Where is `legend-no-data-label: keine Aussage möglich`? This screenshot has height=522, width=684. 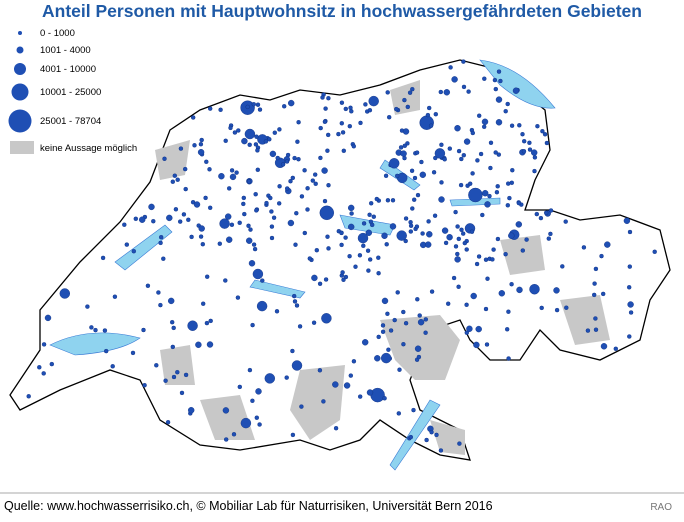
legend-no-data-label: keine Aussage möglich is located at coordinates (88, 148).